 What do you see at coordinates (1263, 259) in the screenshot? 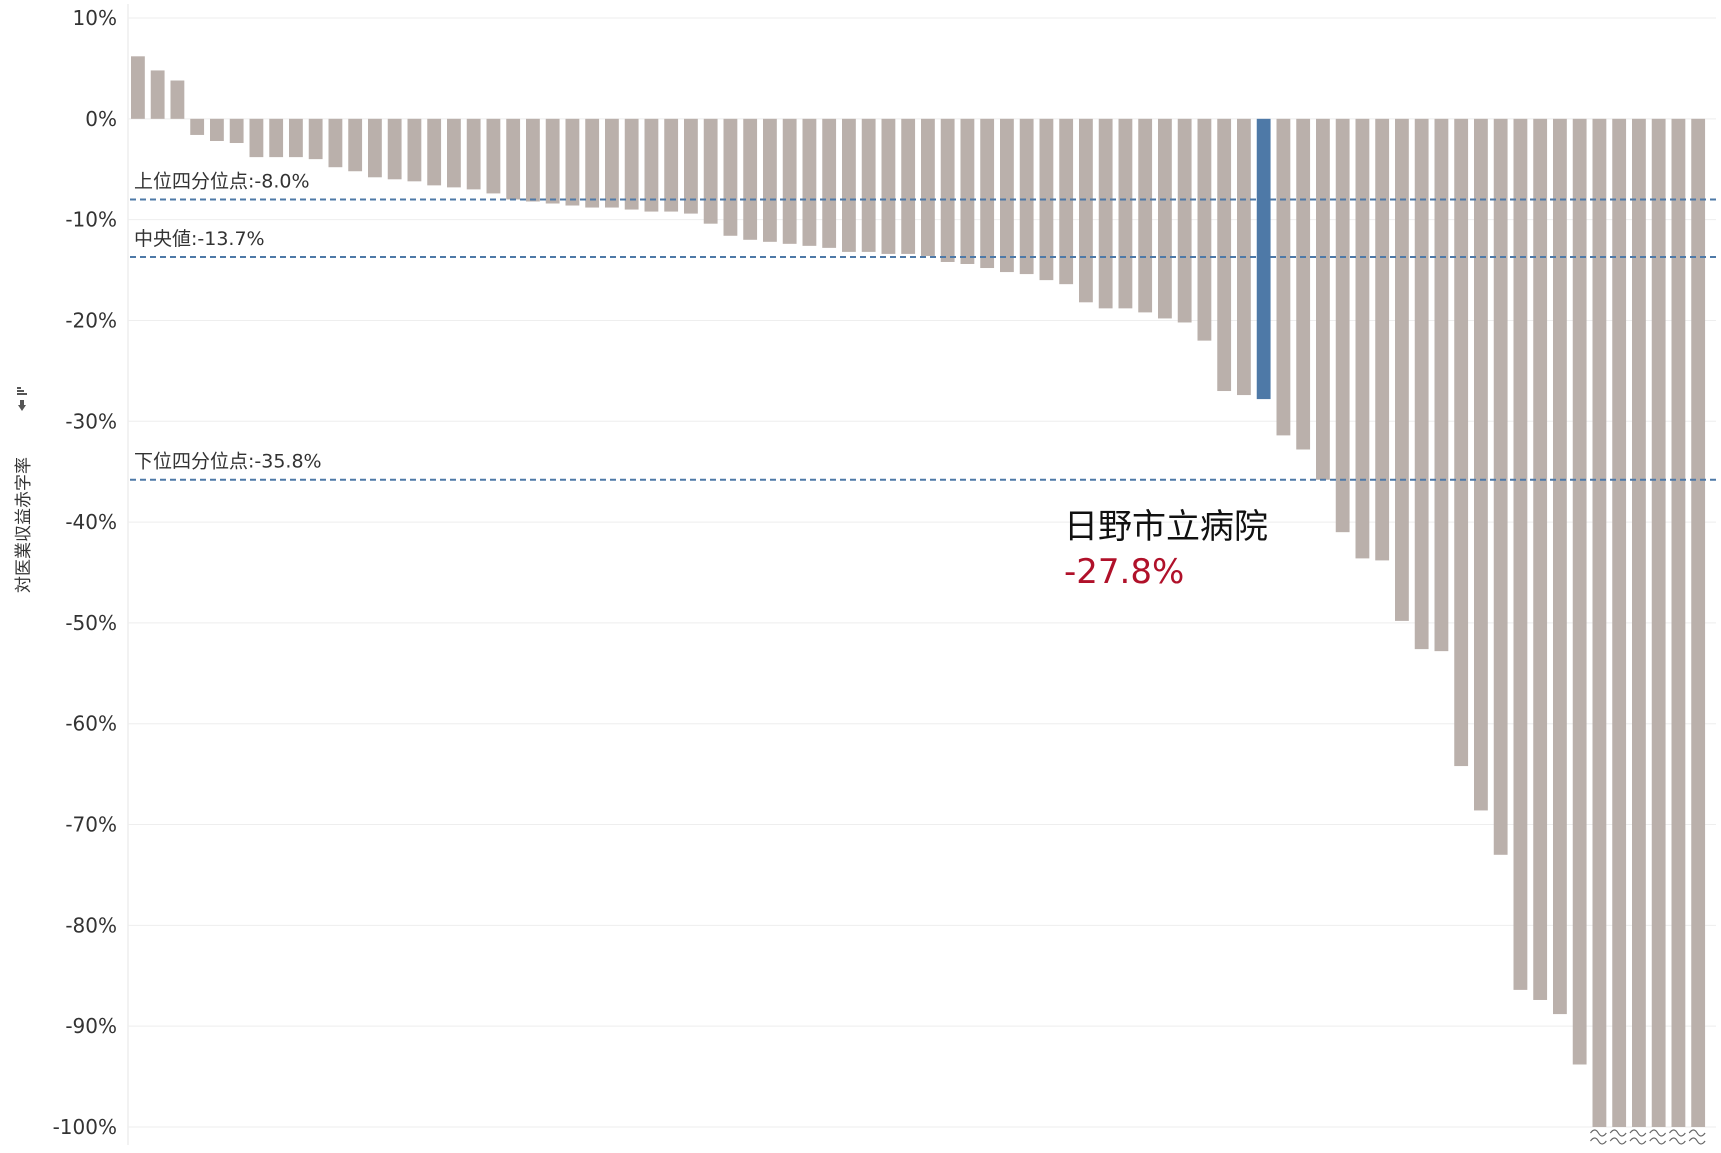
I see `highlight-bar` at bounding box center [1263, 259].